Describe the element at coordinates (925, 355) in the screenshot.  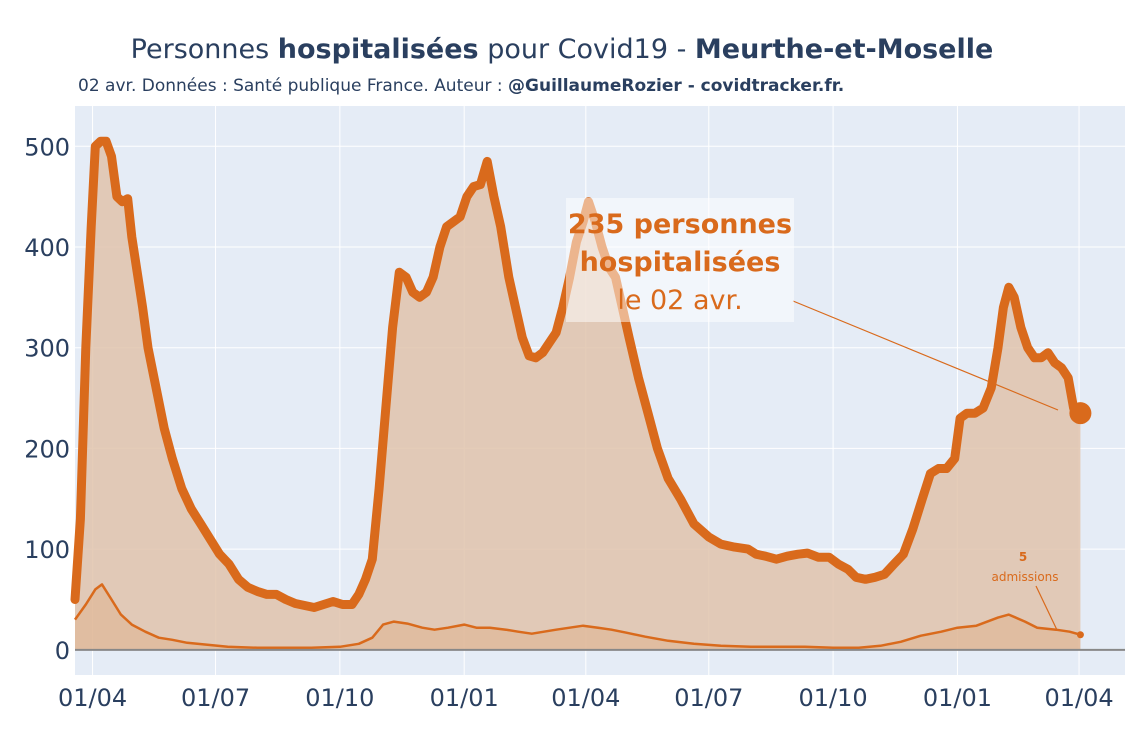
I see `hosp-annotation-arrow` at that location.